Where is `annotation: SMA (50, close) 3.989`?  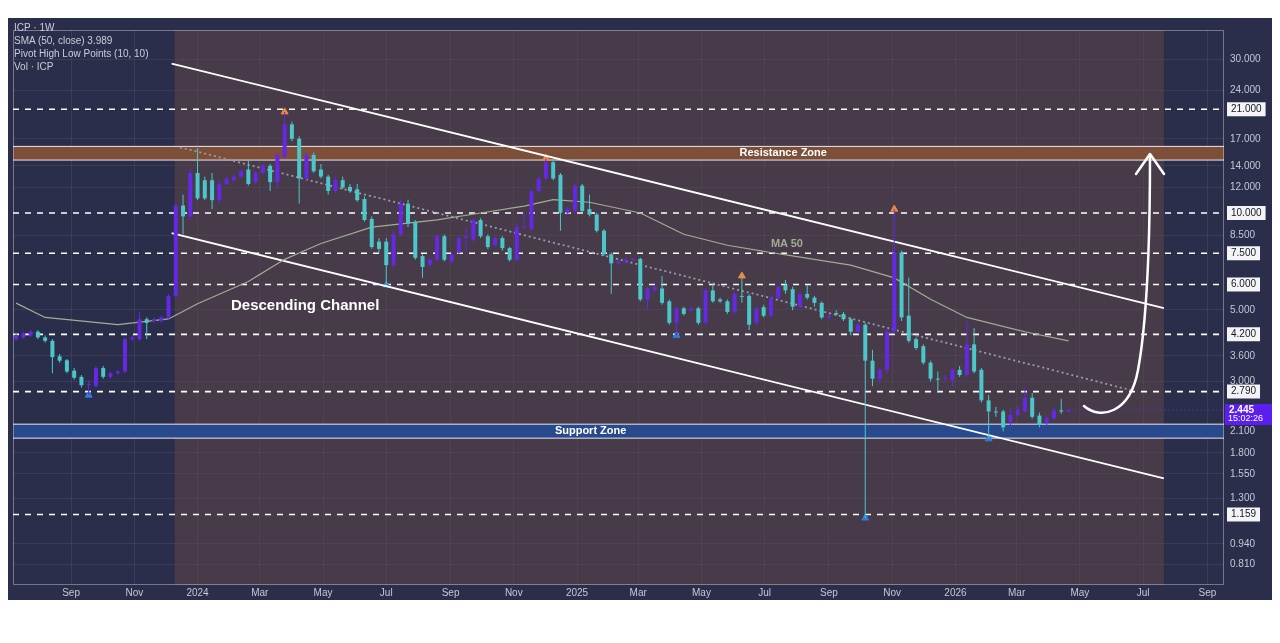 annotation: SMA (50, close) 3.989 is located at coordinates (63, 40).